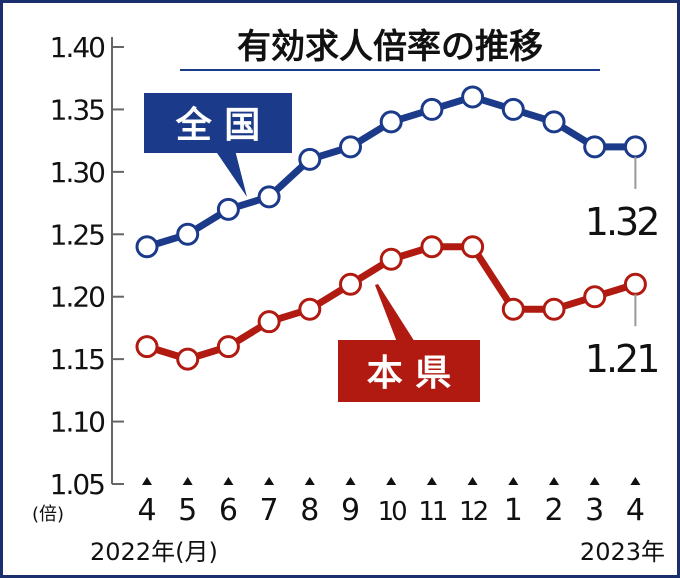  What do you see at coordinates (154, 552) in the screenshot?
I see `x-year-start-label: 2022年(月)` at bounding box center [154, 552].